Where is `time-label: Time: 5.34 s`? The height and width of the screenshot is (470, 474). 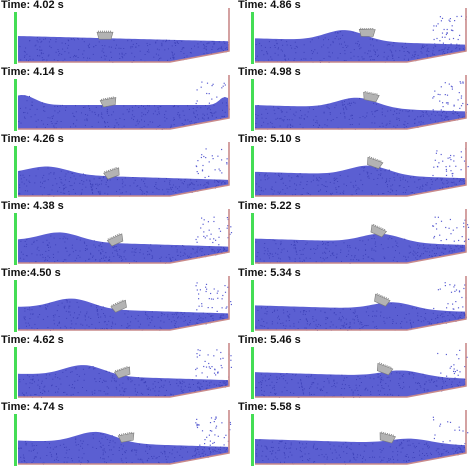 time-label: Time: 5.34 s is located at coordinates (269, 273).